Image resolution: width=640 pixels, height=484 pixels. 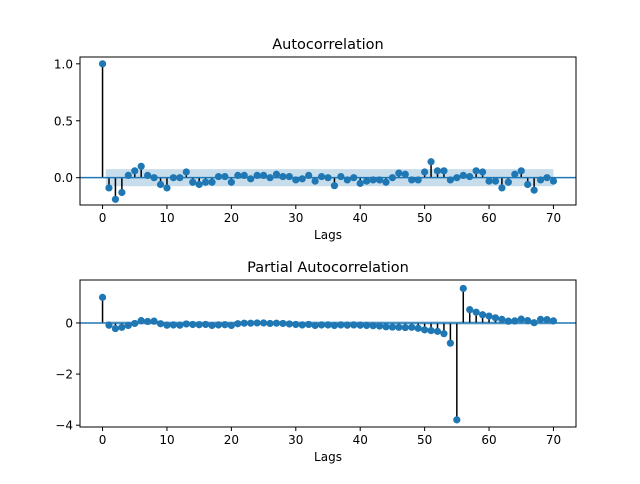 I want to click on x-tick-label: 70, so click(x=553, y=218).